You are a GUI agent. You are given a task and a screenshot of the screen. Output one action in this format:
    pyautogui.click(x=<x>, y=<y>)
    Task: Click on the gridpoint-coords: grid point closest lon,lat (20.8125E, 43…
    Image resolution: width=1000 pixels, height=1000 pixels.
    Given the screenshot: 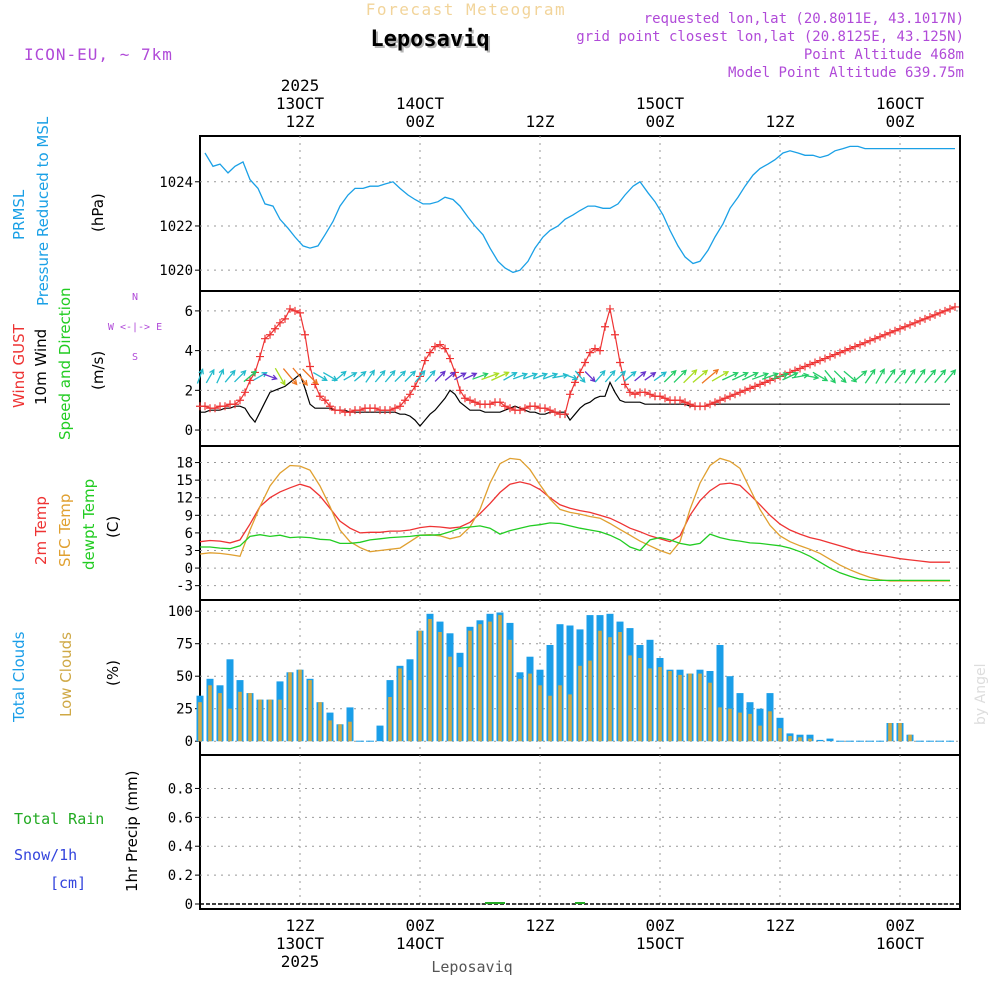 What is the action you would take?
    pyautogui.click(x=770, y=37)
    